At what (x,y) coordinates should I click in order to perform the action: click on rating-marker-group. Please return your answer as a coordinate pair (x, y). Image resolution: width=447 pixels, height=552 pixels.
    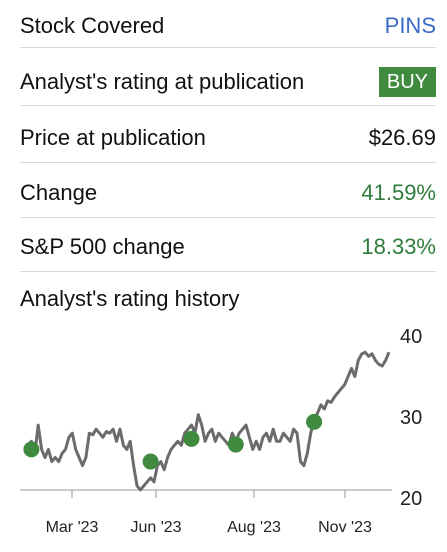
    Looking at the image, I should click on (173, 441).